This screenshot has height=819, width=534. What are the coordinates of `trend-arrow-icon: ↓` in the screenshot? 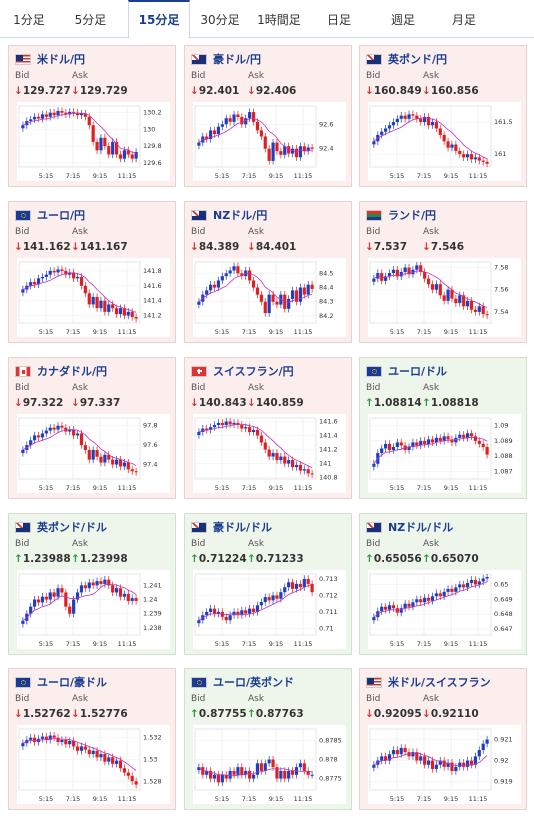 It's located at (18, 714).